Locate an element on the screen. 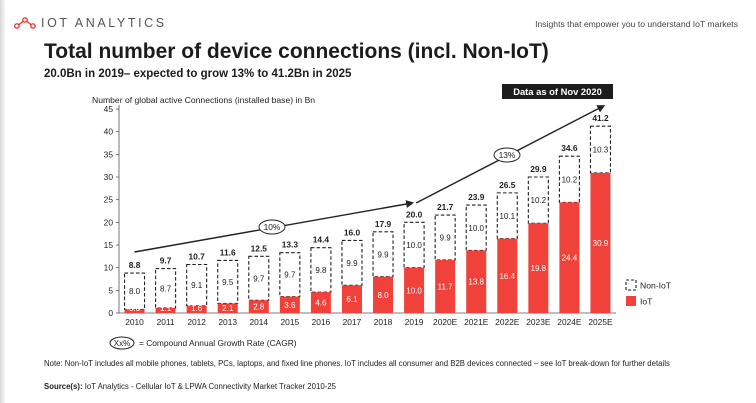 This screenshot has width=756, height=403. legend-non-iot-swatch is located at coordinates (631, 285).